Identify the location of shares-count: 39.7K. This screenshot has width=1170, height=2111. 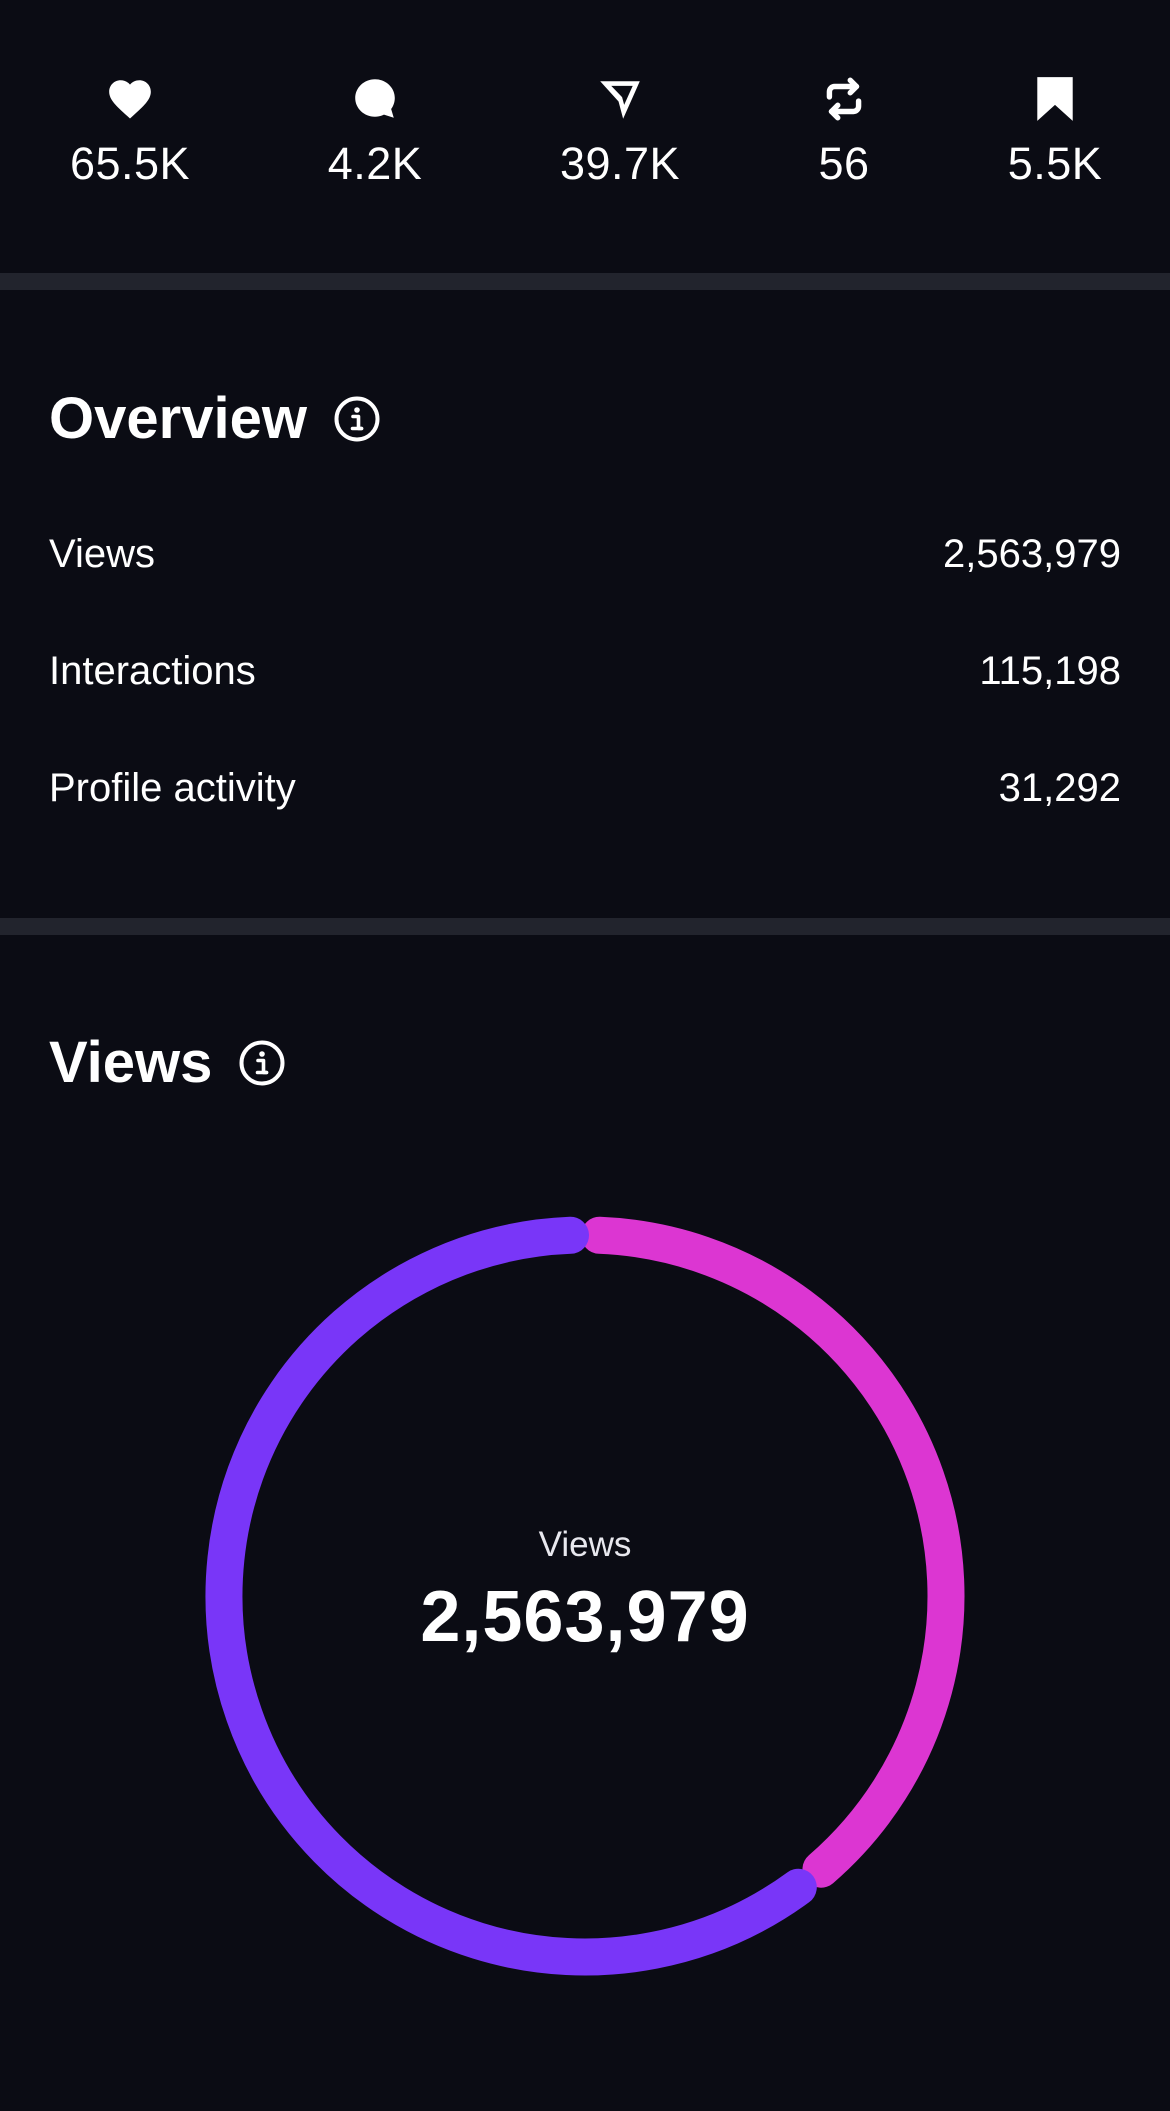
(620, 163).